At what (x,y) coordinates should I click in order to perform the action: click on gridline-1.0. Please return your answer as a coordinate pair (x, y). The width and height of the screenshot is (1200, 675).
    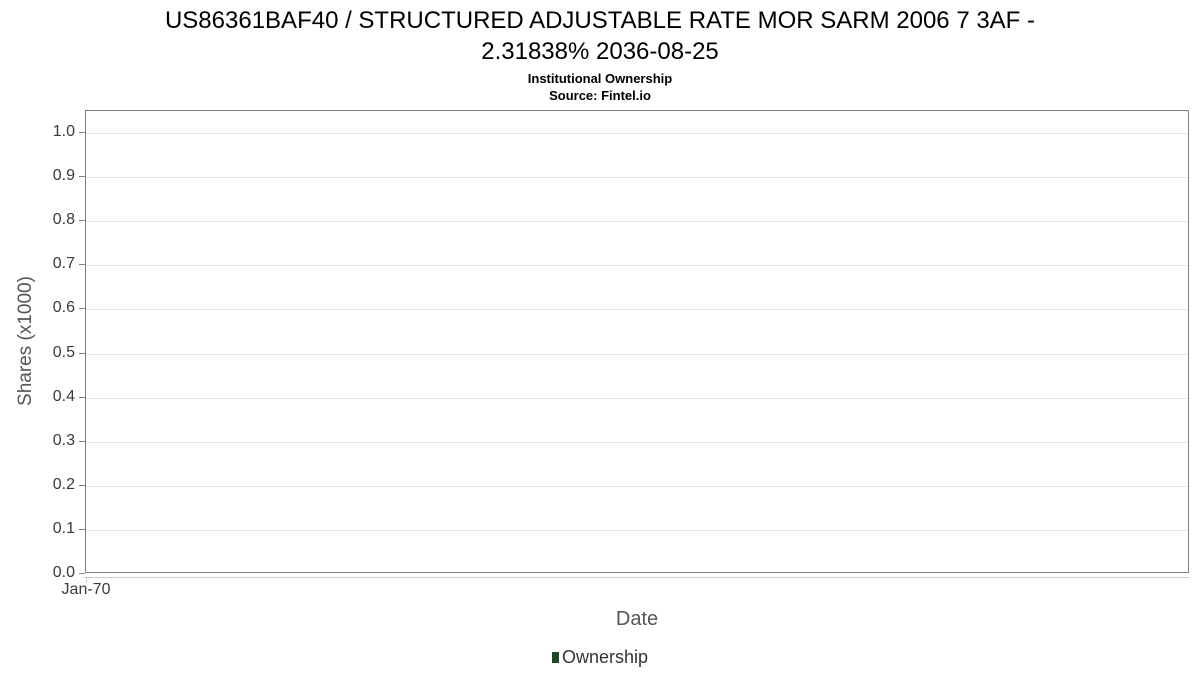
    Looking at the image, I should click on (637, 133).